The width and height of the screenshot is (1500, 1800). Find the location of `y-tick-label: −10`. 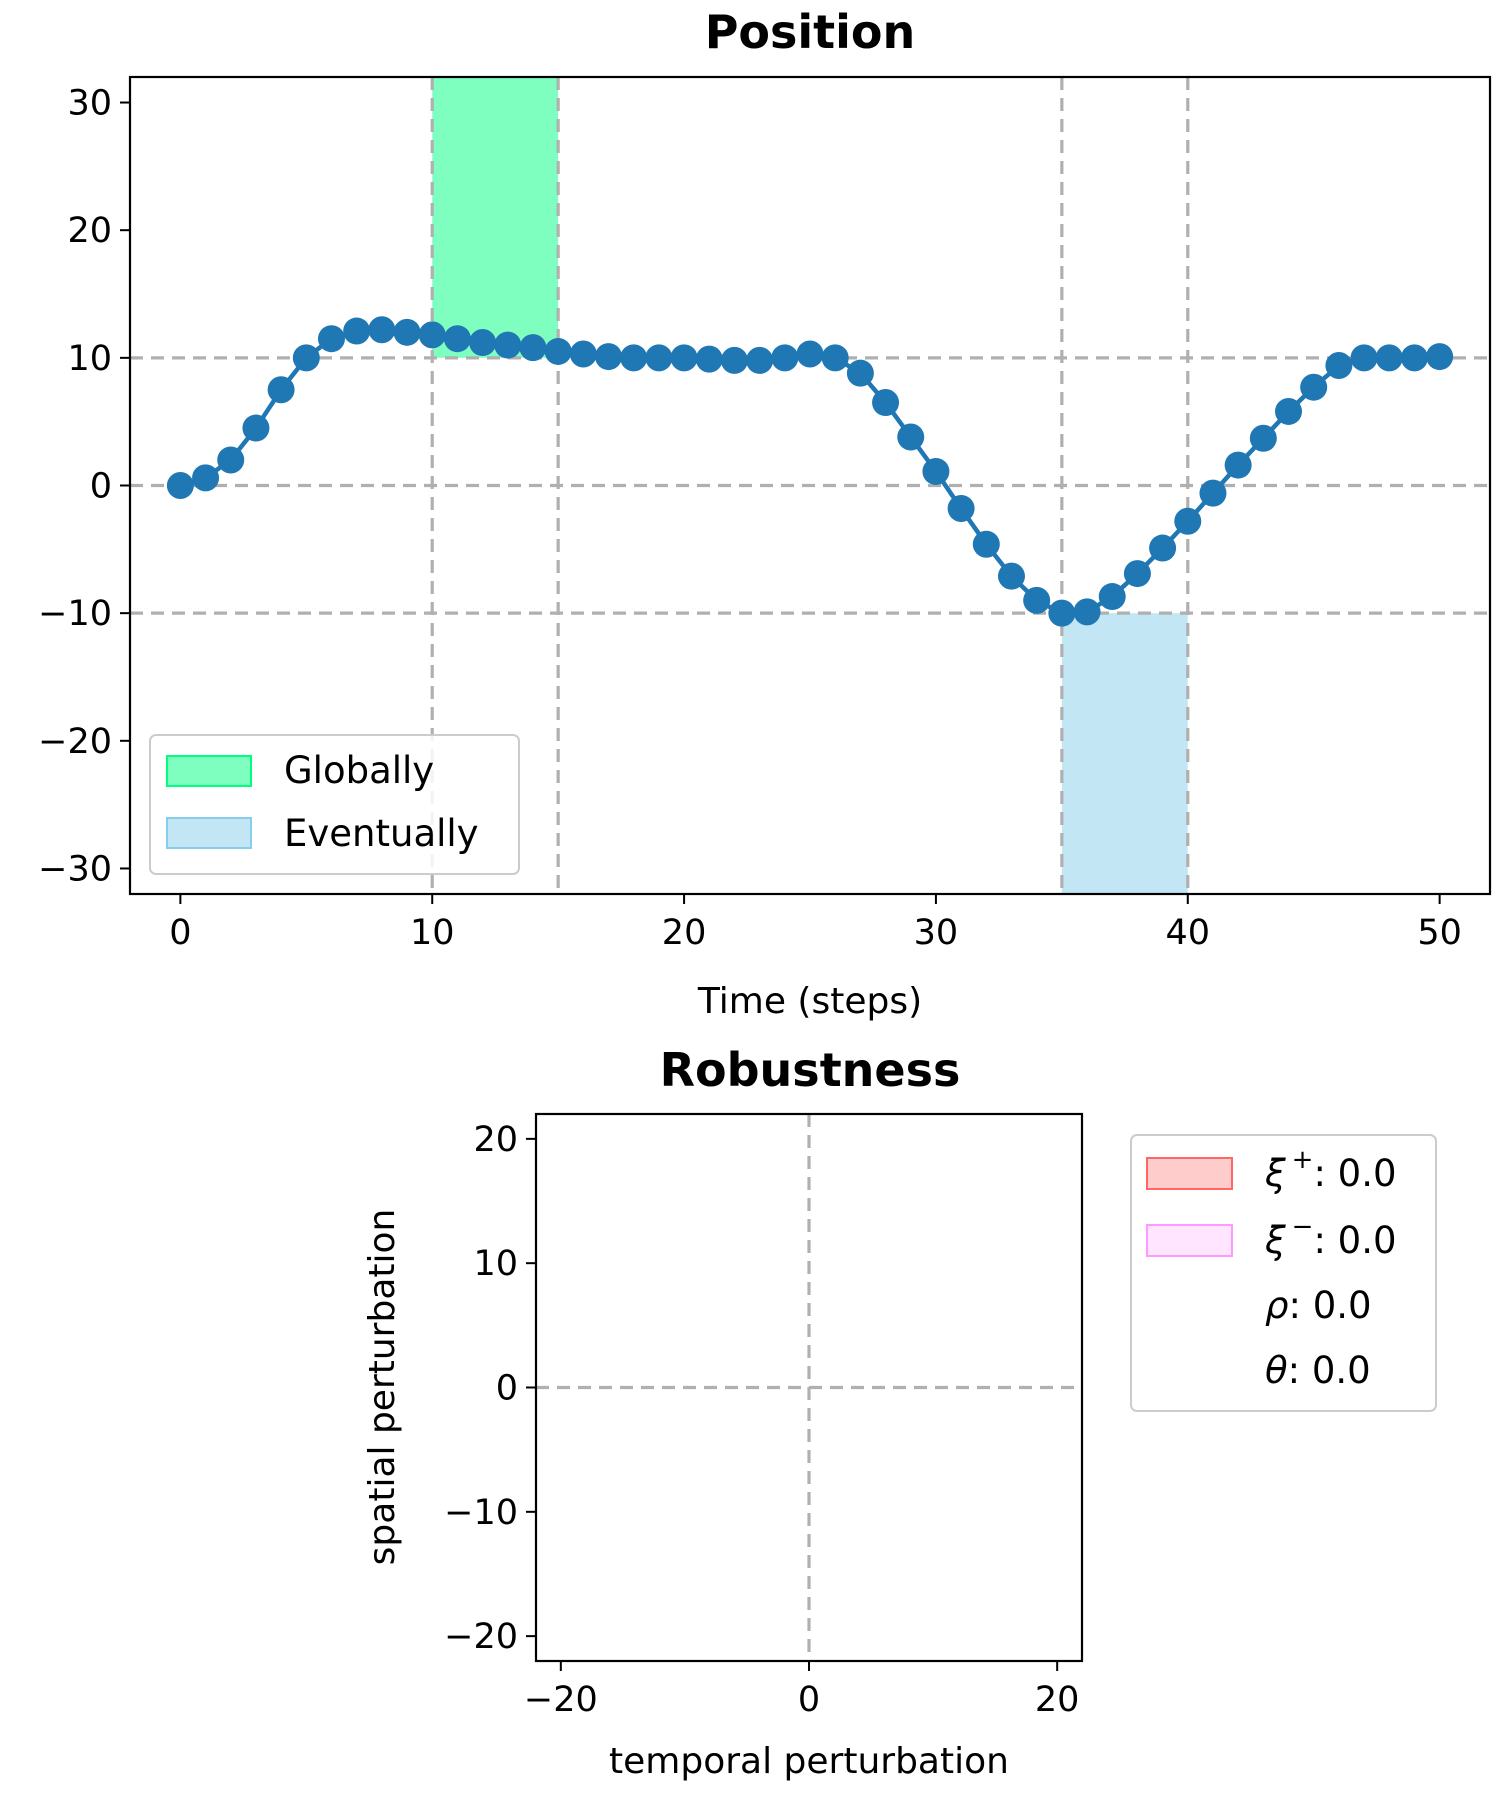

y-tick-label: −10 is located at coordinates (75, 614).